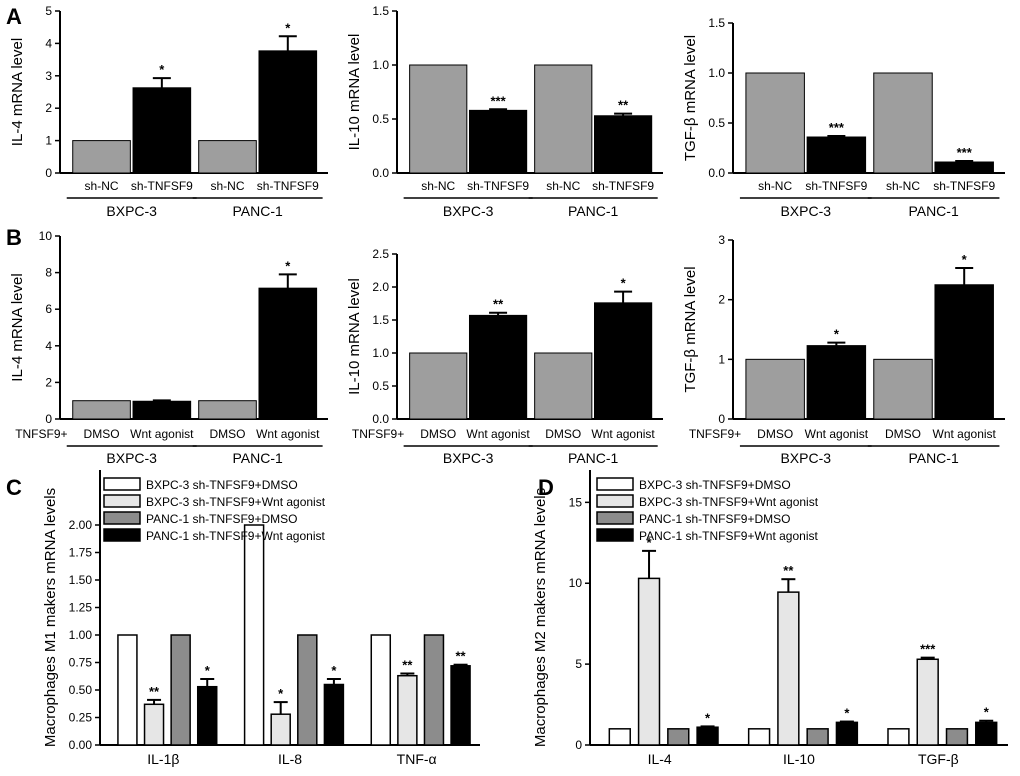 This screenshot has height=776, width=1020. Describe the element at coordinates (48, 76) in the screenshot. I see `y-tick-label: 3` at that location.